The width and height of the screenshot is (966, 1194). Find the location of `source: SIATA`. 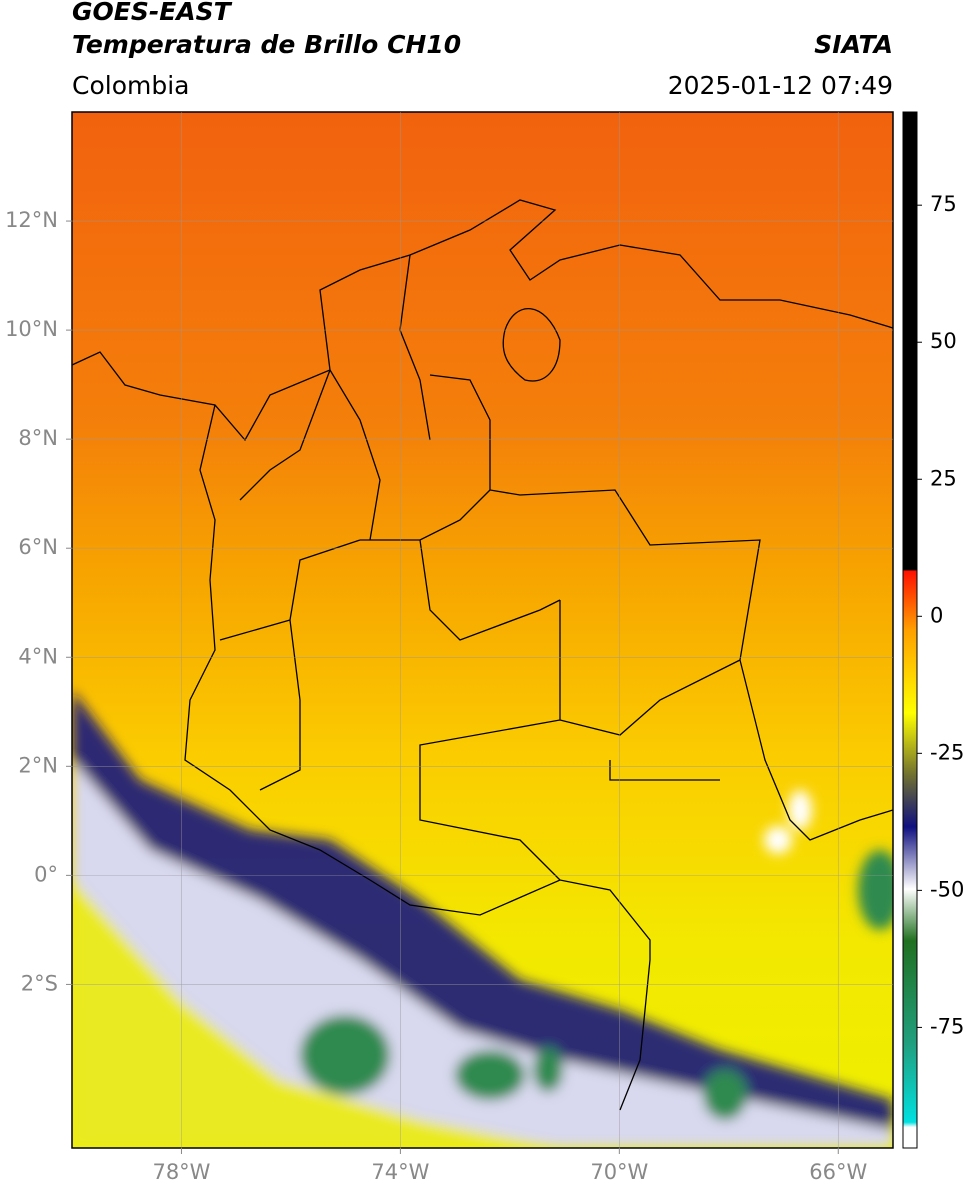

source: SIATA is located at coordinates (853, 44).